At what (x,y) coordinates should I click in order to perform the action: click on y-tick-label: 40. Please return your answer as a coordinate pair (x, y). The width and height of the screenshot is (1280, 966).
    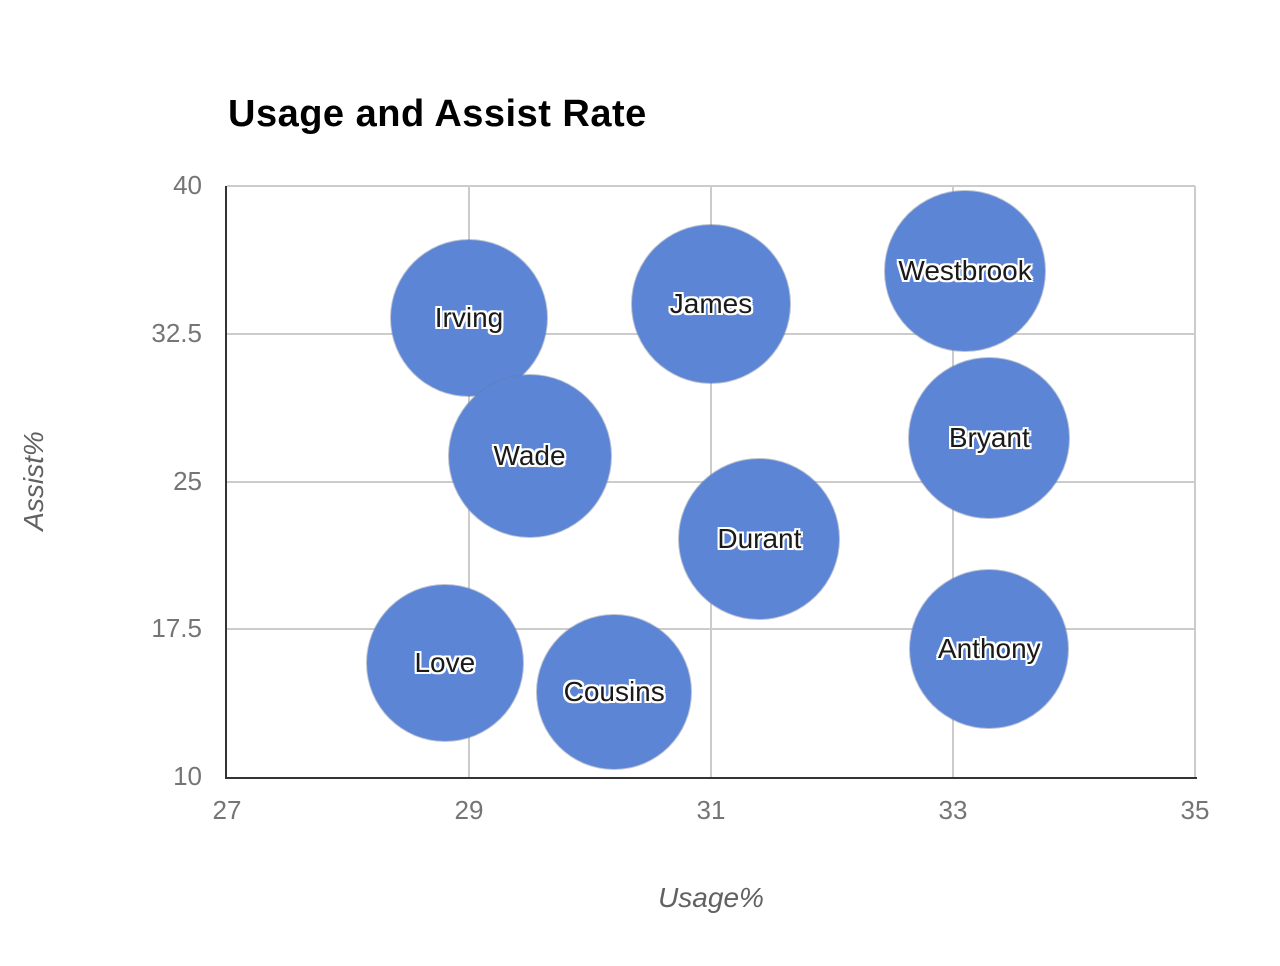
    Looking at the image, I should click on (187, 185).